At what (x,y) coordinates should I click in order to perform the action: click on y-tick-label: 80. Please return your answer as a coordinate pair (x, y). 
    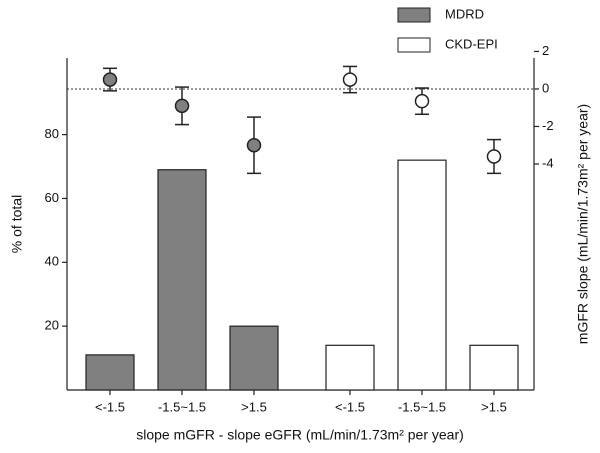
    Looking at the image, I should click on (52, 133).